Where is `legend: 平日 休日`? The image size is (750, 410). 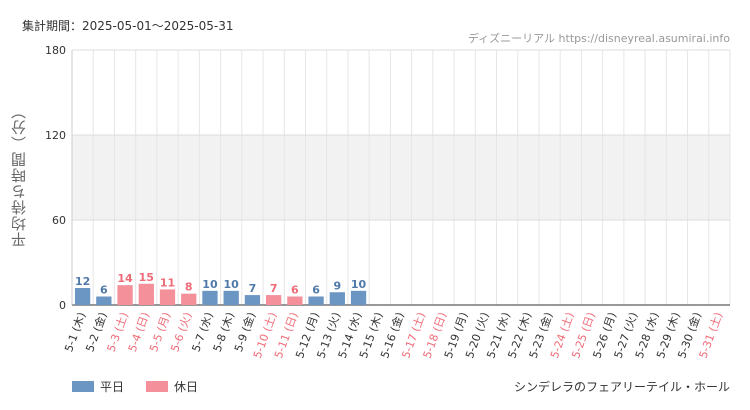 legend: 平日 休日 is located at coordinates (146, 386).